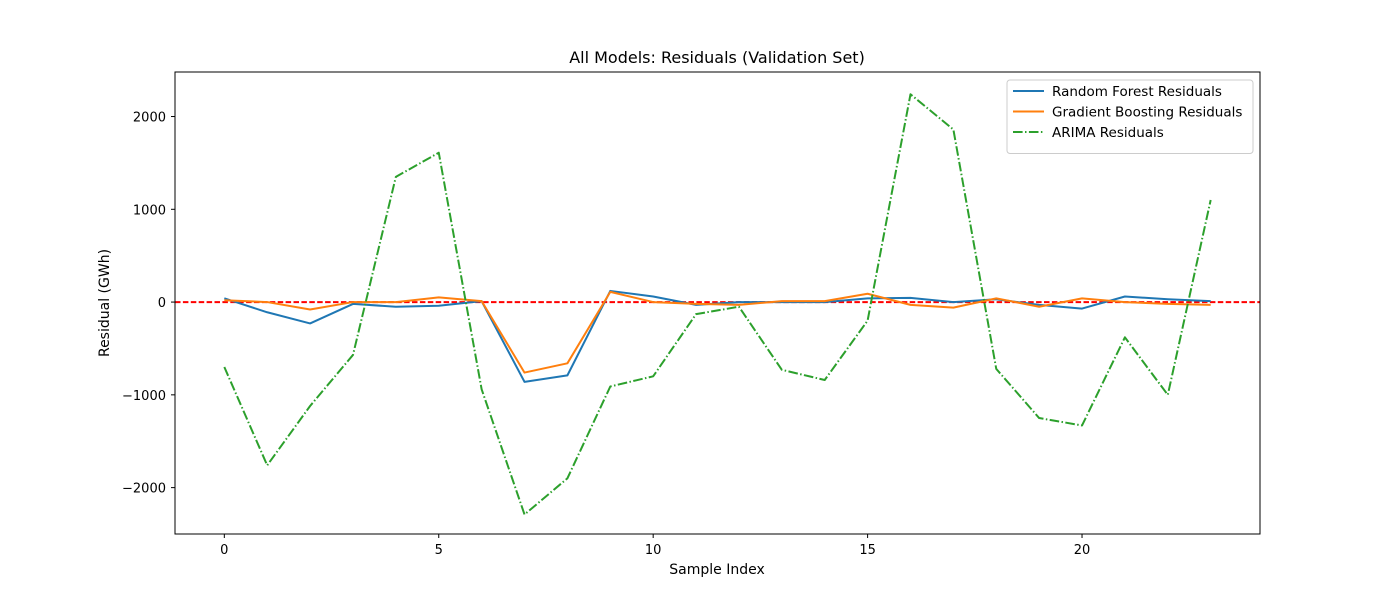  I want to click on x-tick-label: 10, so click(653, 550).